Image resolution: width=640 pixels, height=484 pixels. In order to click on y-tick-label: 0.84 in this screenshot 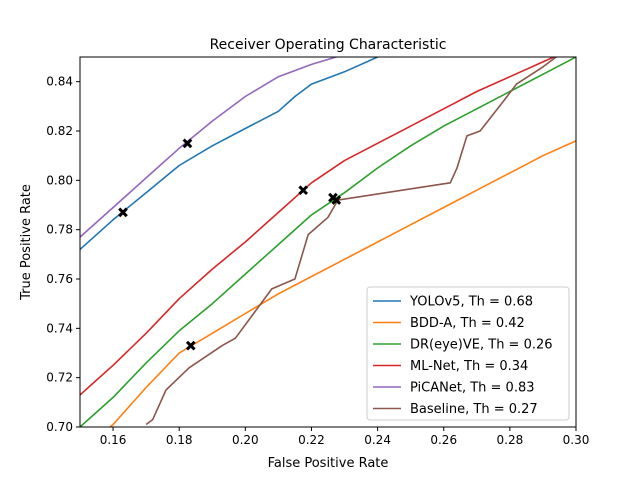, I will do `click(59, 82)`.